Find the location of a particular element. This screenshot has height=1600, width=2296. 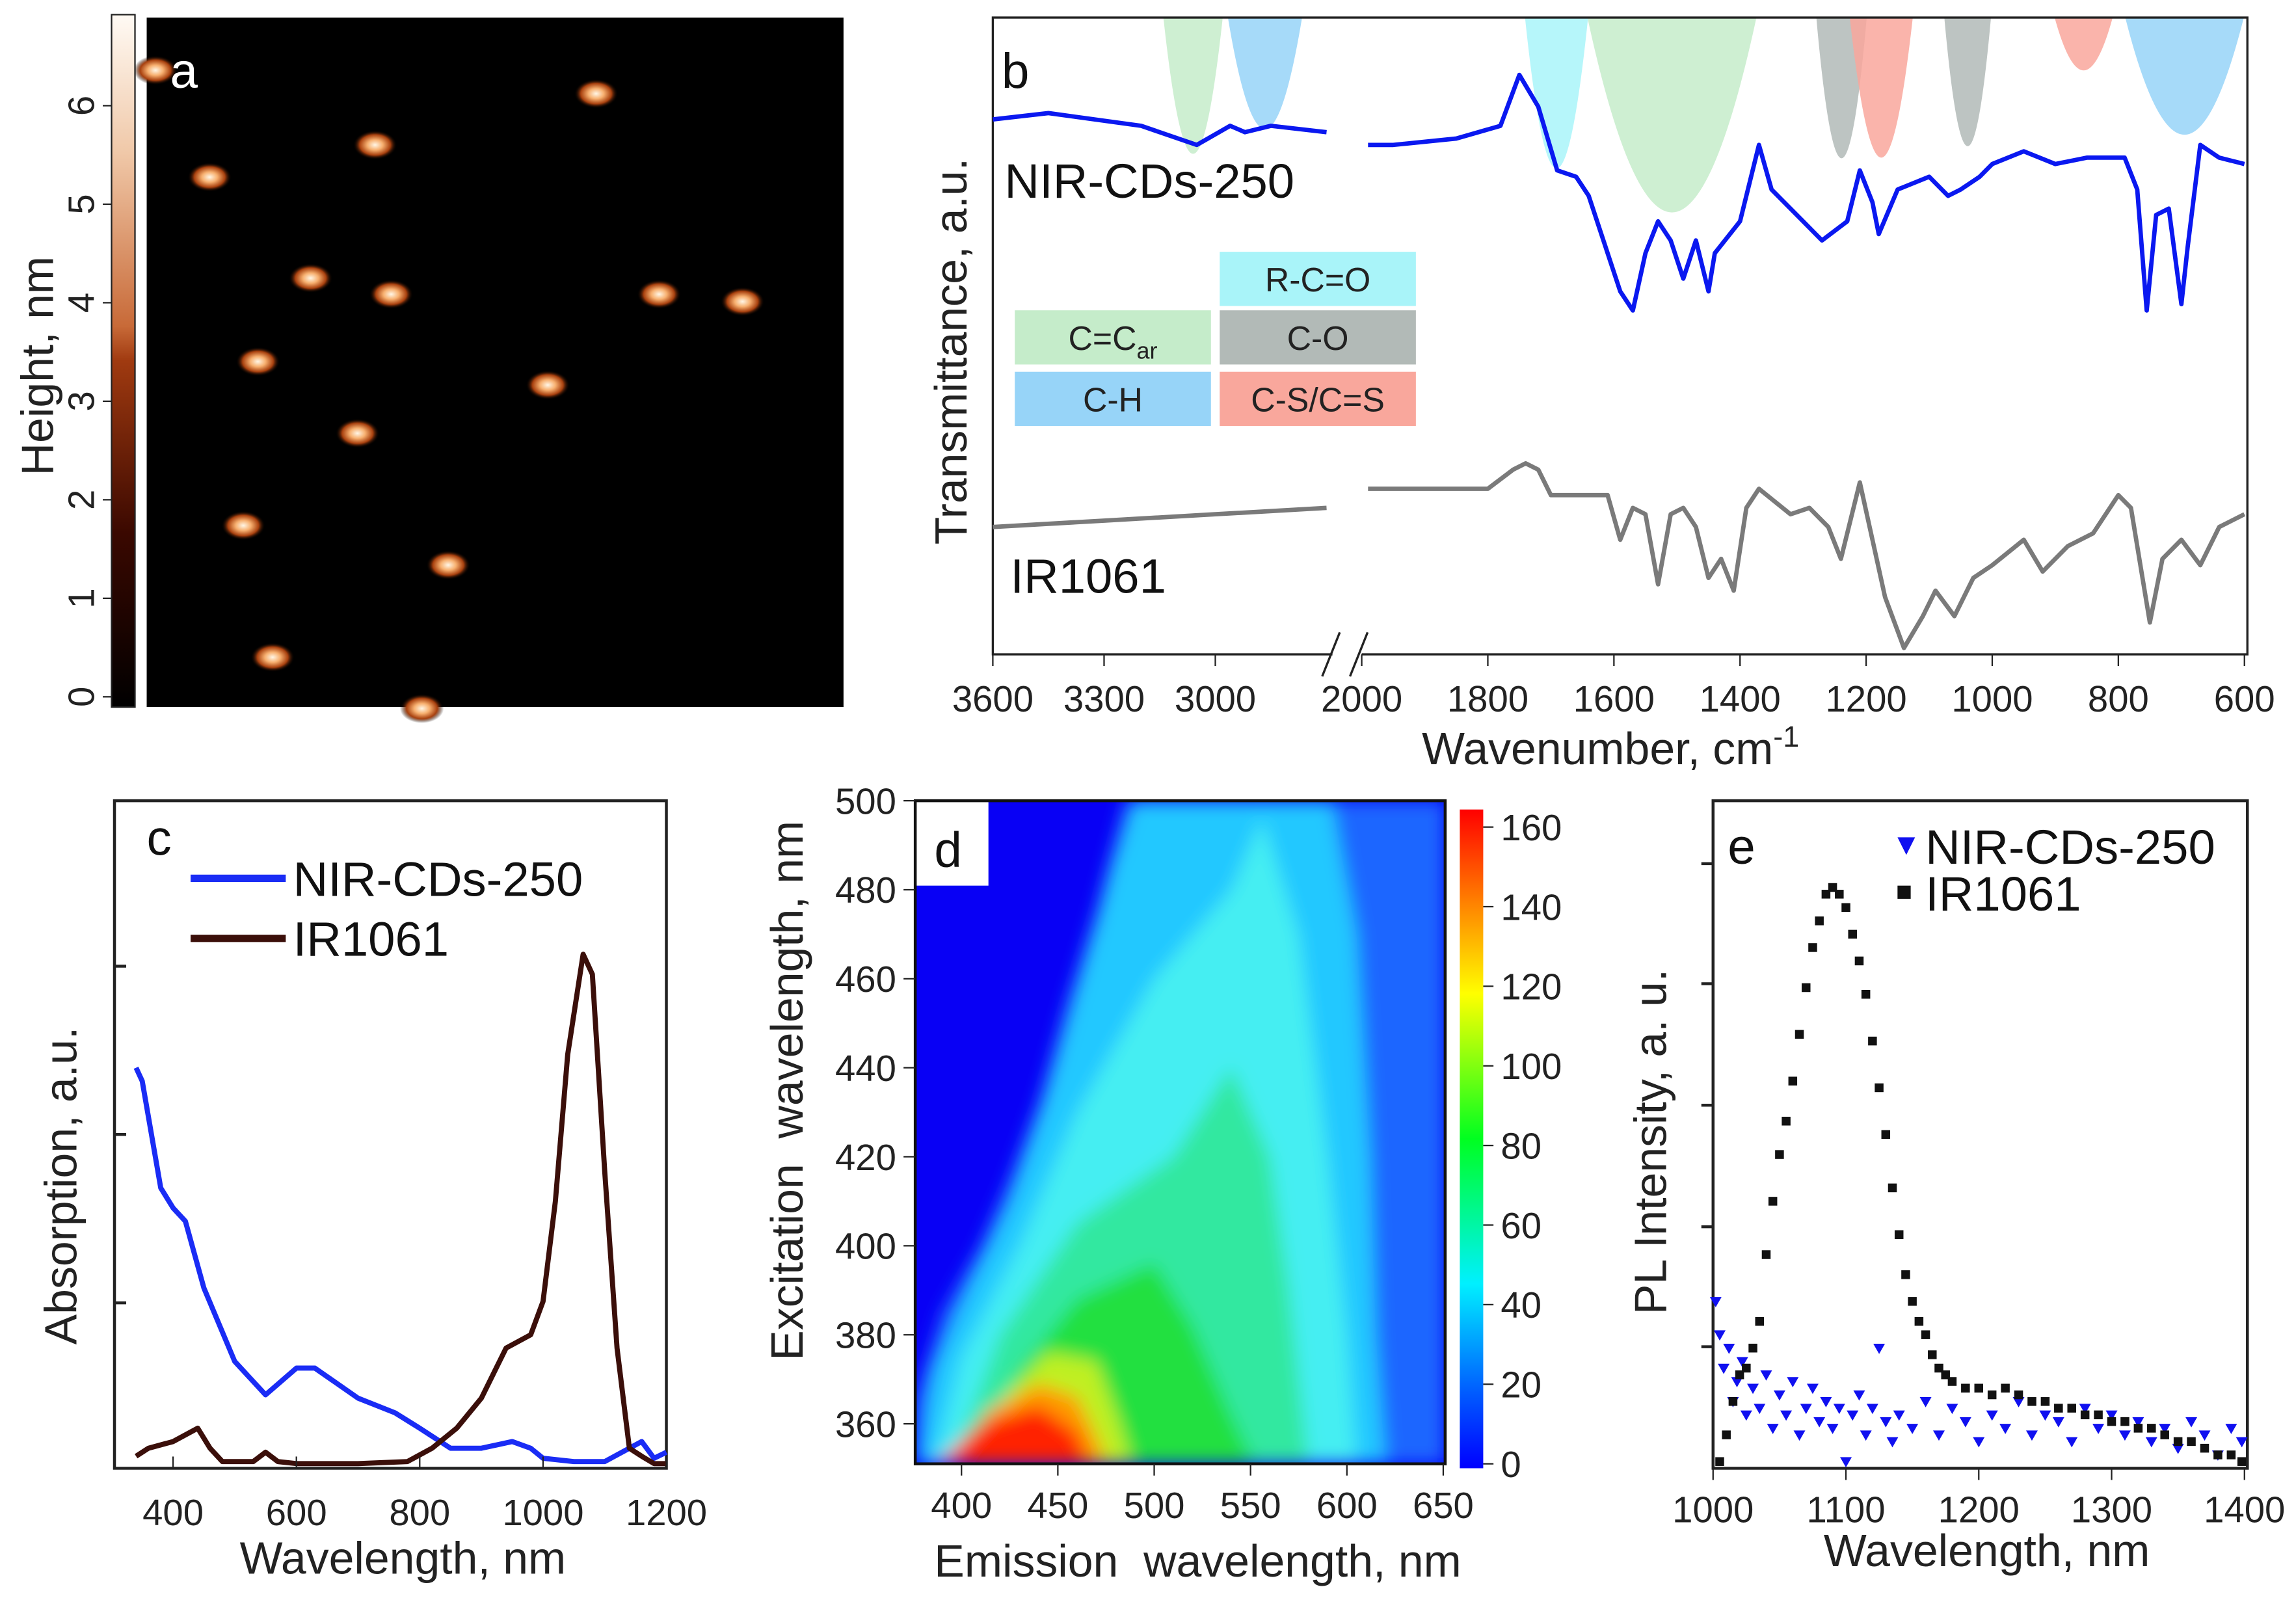

afm-particles is located at coordinates (449, 389).